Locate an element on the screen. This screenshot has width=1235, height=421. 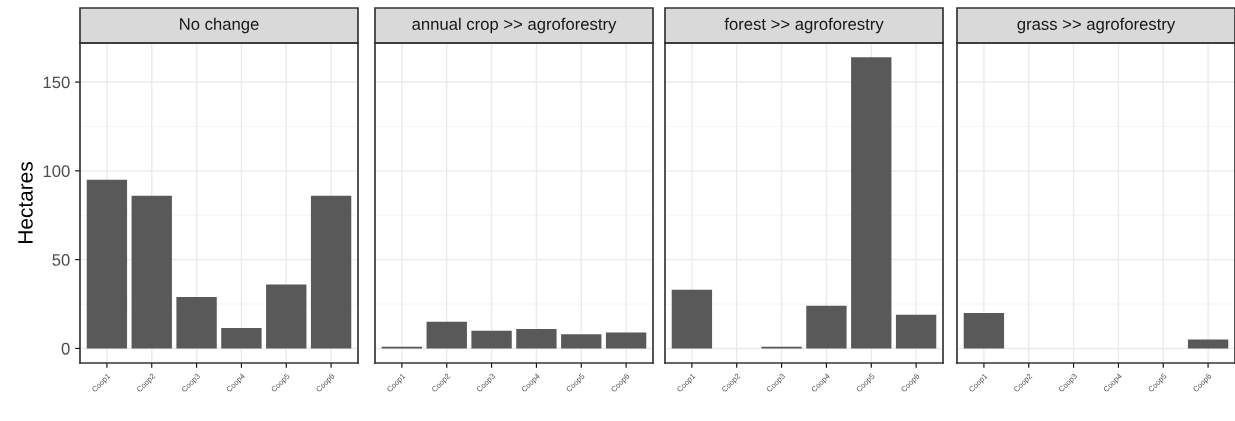
y-tick-label: 150 is located at coordinates (56, 82).